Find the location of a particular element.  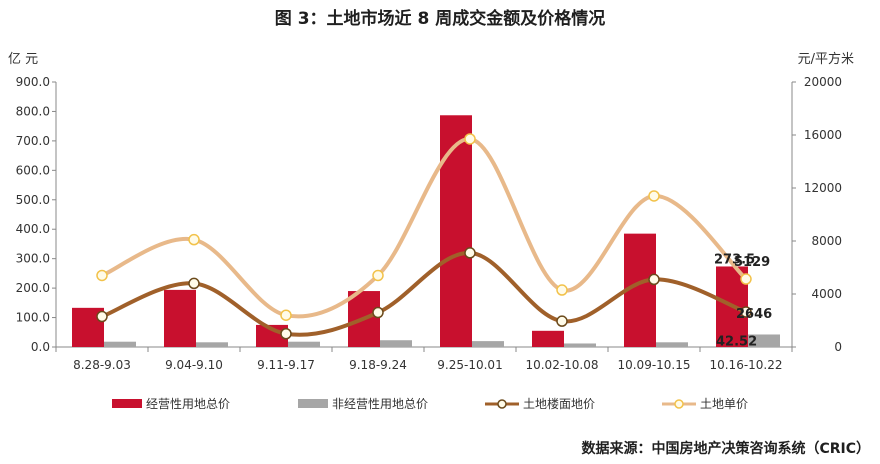

data-label: 5129 is located at coordinates (752, 262).